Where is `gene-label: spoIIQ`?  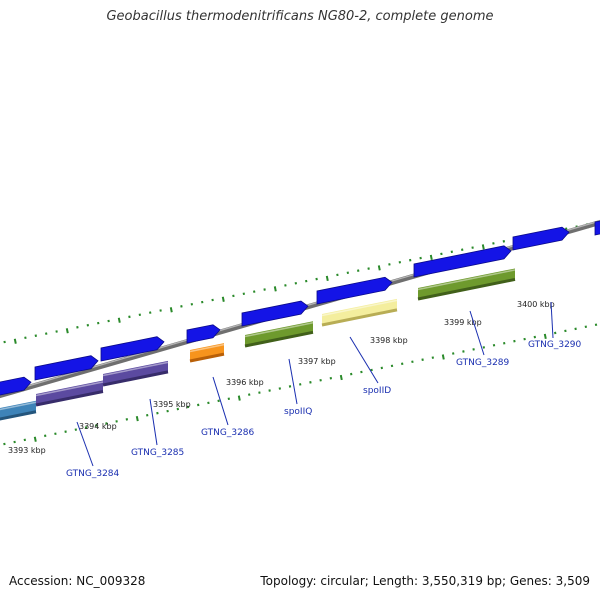
gene-label: spoIIQ is located at coordinates (298, 412).